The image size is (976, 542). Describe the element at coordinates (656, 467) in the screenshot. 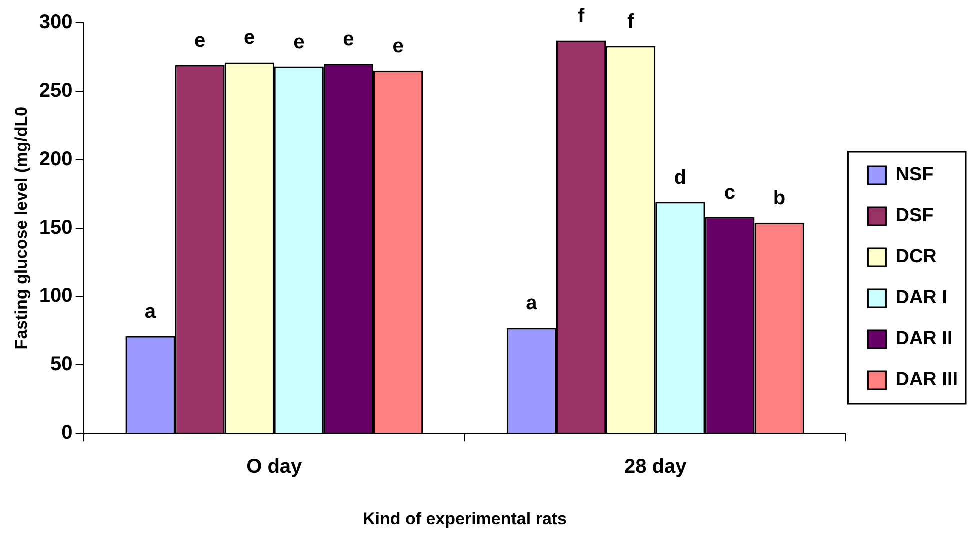

I see `x-tick-label: 28 day` at that location.